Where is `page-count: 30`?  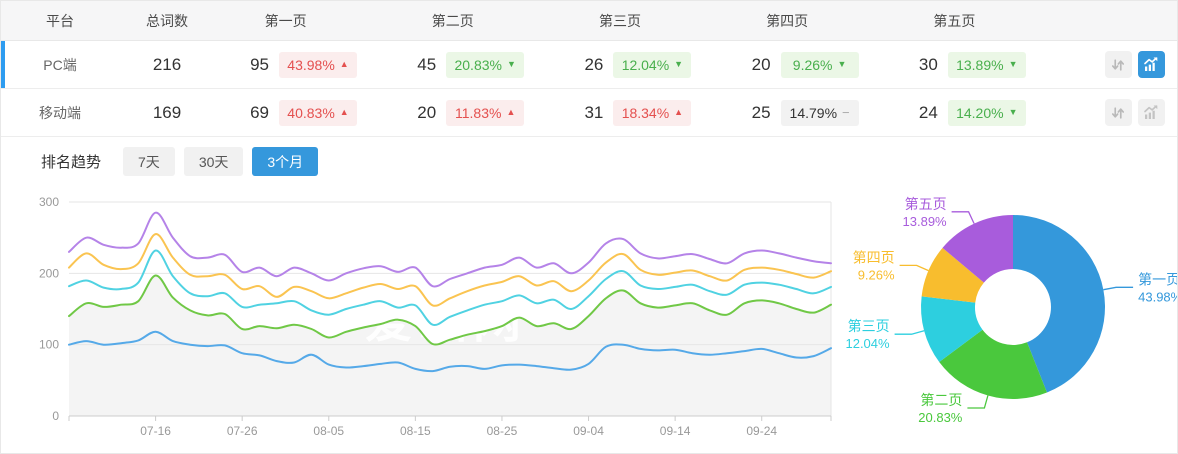
page-count: 30 is located at coordinates (928, 64).